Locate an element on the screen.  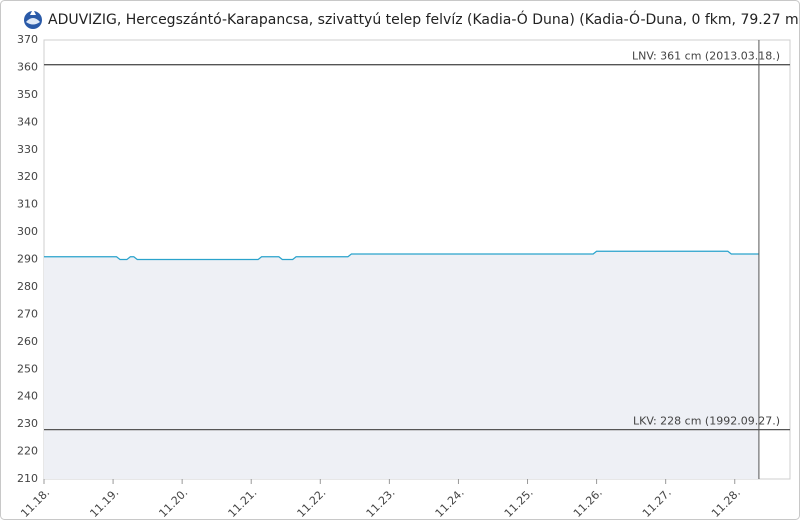
y-tick-label: 250 is located at coordinates (27, 368).